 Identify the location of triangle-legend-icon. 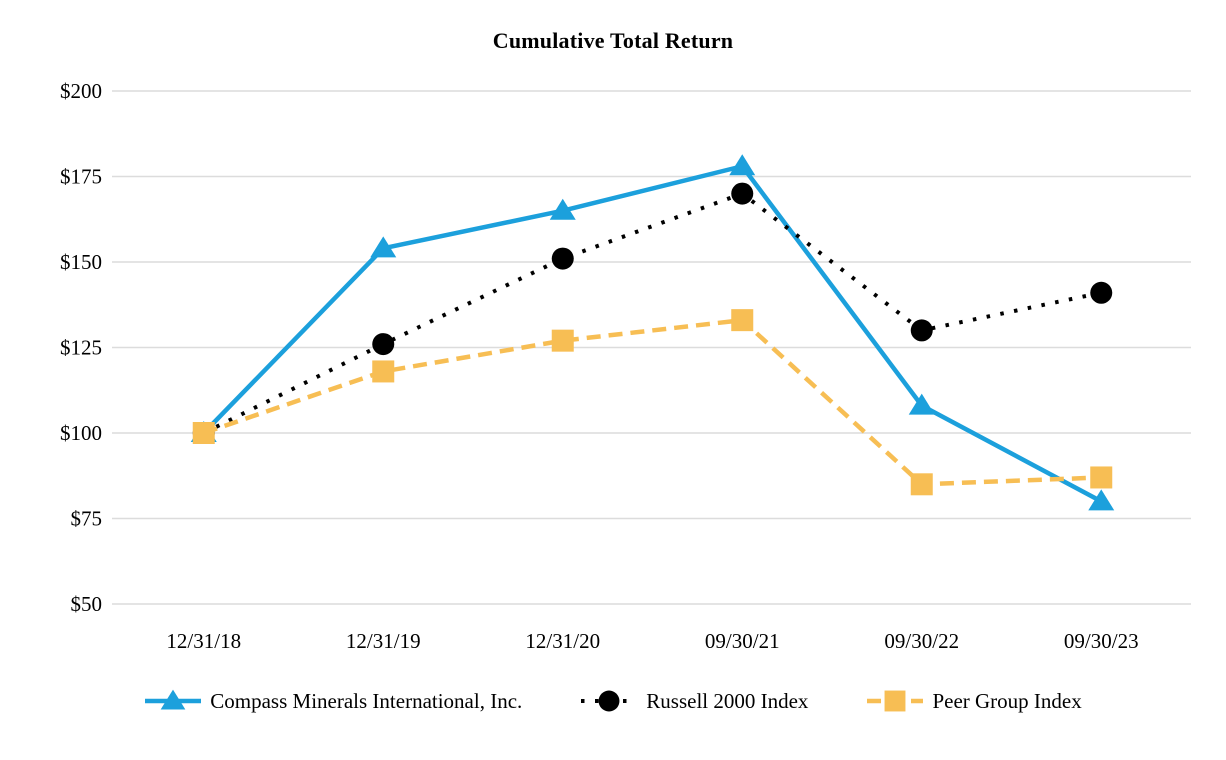
(173, 699).